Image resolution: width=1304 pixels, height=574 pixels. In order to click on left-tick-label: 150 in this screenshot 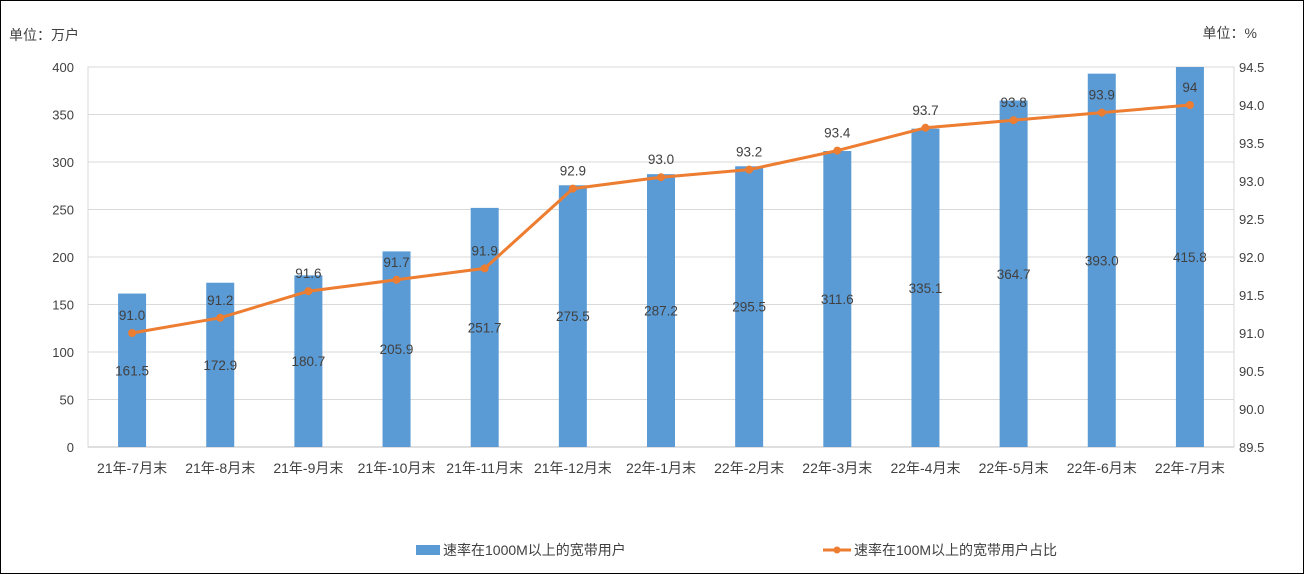, I will do `click(63, 305)`.